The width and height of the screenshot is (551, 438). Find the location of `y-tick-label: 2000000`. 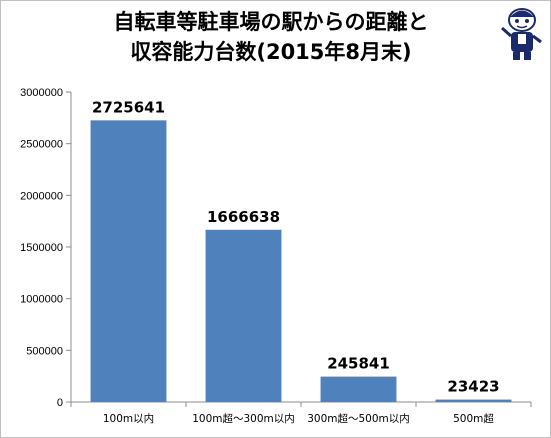

y-tick-label: 2000000 is located at coordinates (41, 196).